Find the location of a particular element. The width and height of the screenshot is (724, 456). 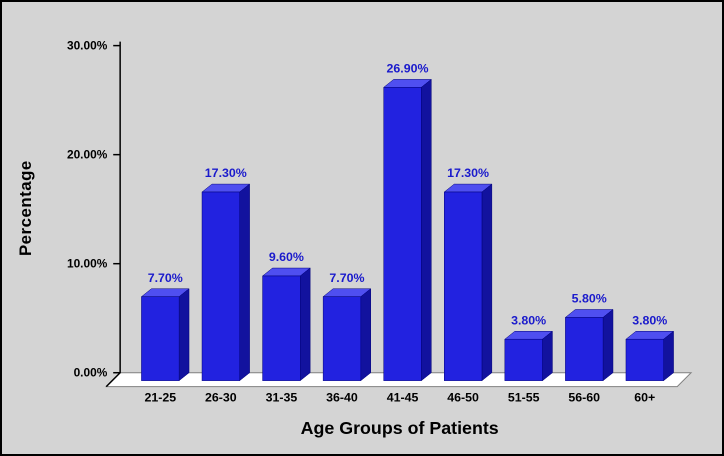

value-label: 5.80% is located at coordinates (589, 299).